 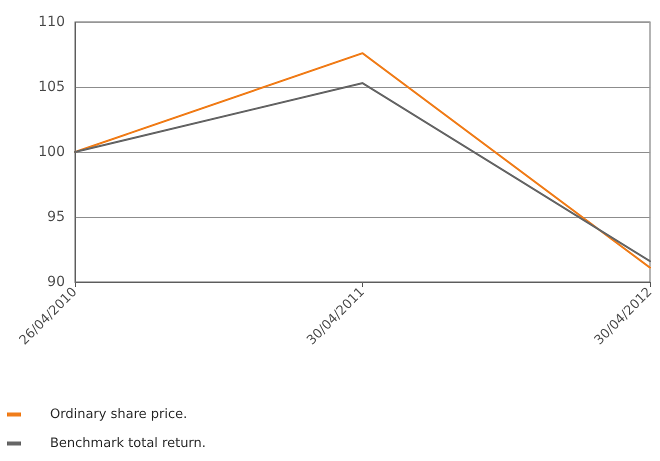 What do you see at coordinates (56, 282) in the screenshot?
I see `y-tick-label: 90` at bounding box center [56, 282].